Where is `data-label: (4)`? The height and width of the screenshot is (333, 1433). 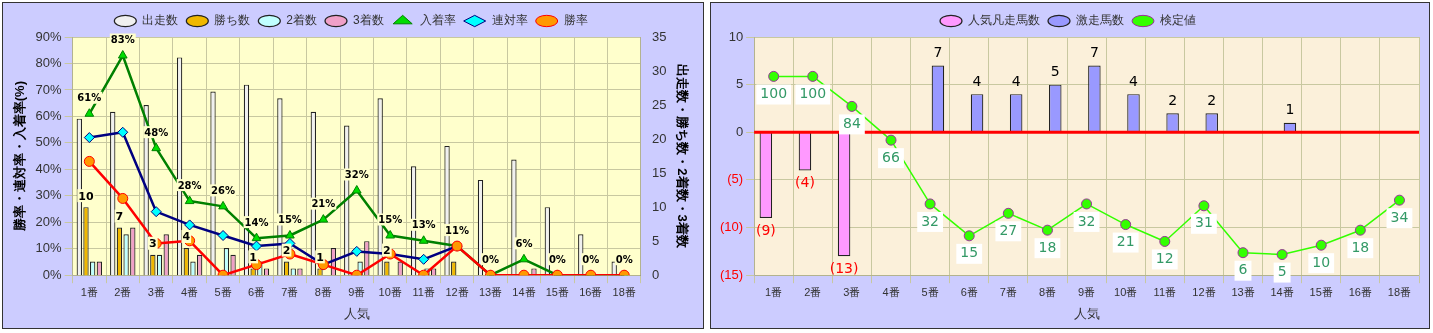 data-label: (4) is located at coordinates (805, 182).